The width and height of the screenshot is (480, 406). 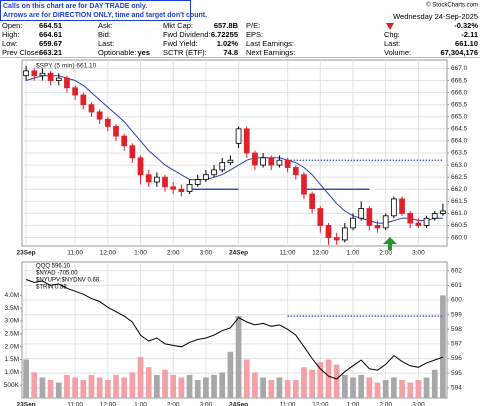 What do you see at coordinates (51, 288) in the screenshot?
I see `legend-label: $TRIN 0.88` at bounding box center [51, 288].